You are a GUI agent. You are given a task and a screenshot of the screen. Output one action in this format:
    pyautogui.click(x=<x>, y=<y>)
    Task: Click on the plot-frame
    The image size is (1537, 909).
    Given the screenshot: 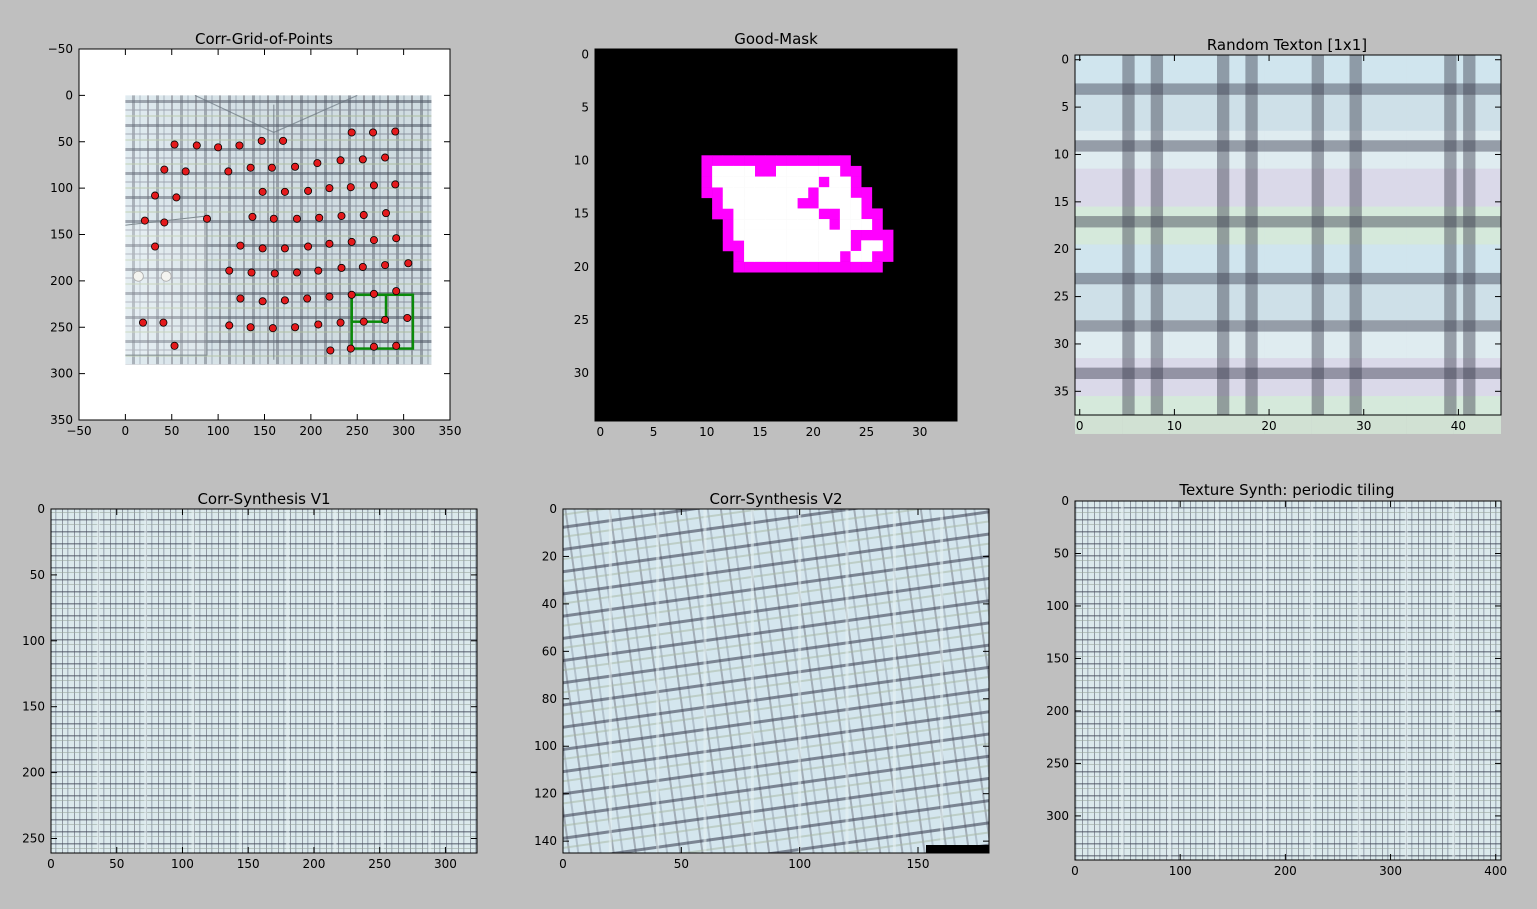 What is the action you would take?
    pyautogui.click(x=776, y=681)
    